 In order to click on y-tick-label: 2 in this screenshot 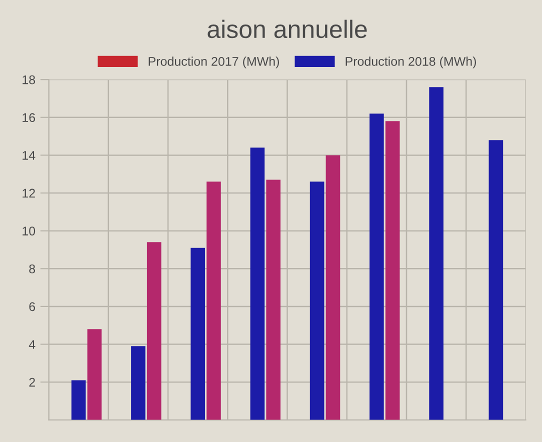, I will do `click(32, 382)`.